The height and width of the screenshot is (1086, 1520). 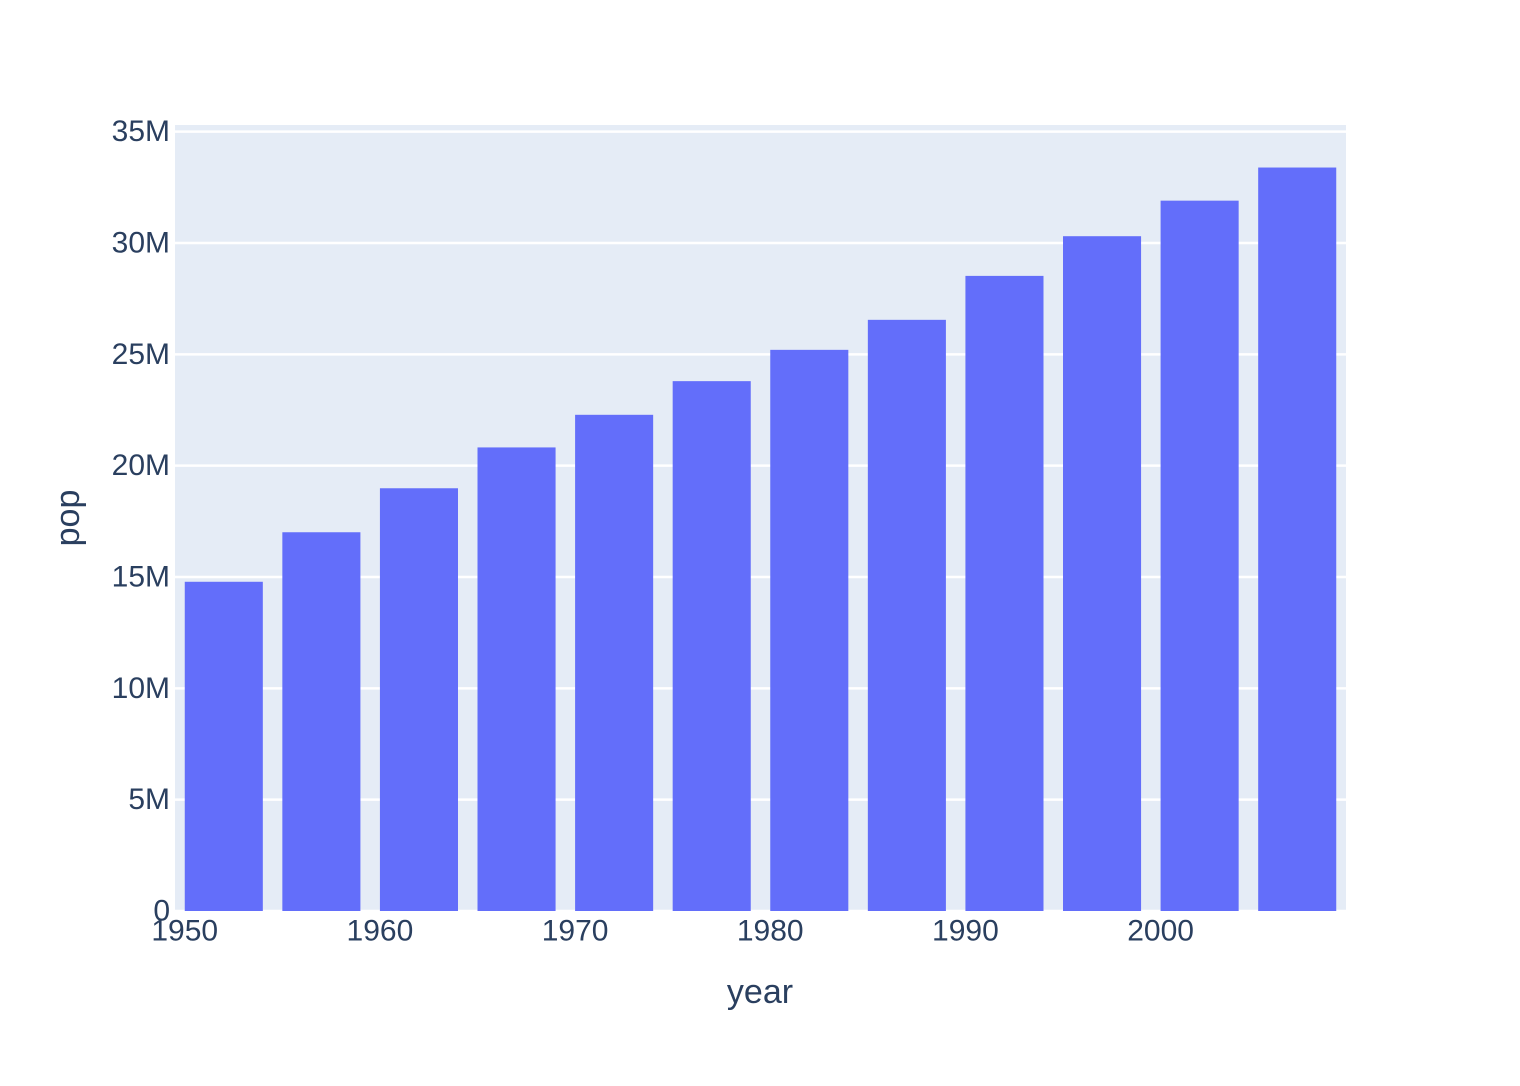 I want to click on y-tick-label: 25M, so click(x=141, y=354).